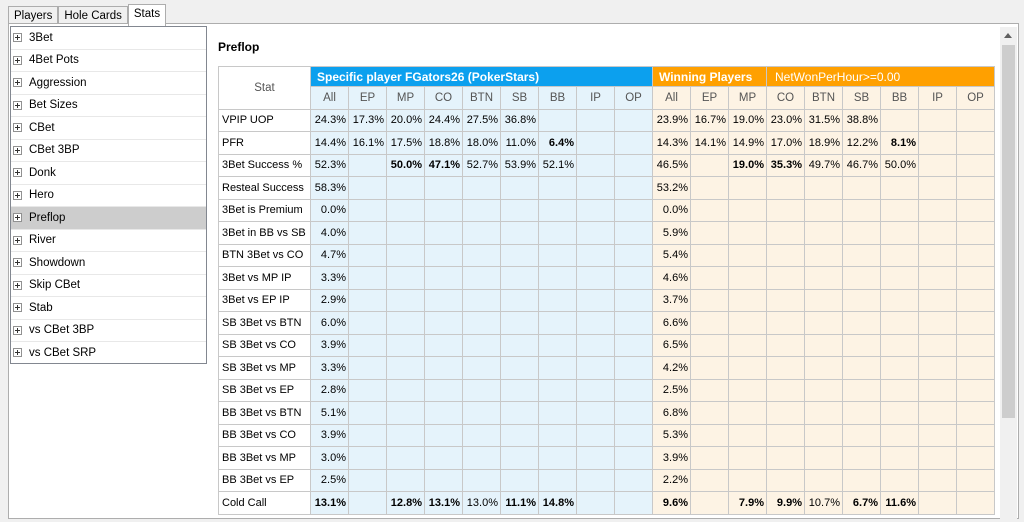 Image resolution: width=1024 pixels, height=522 pixels. Describe the element at coordinates (93, 15) in the screenshot. I see `tab-hole-cards: Hole Cards` at that location.